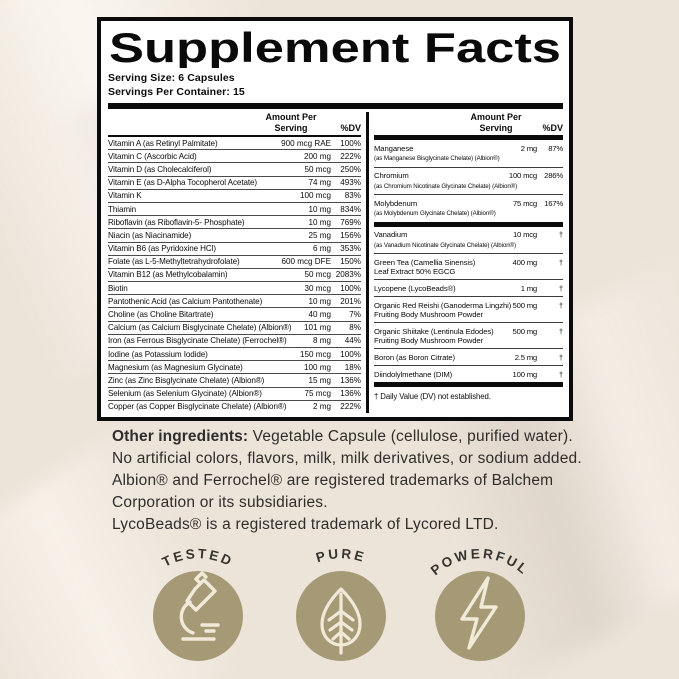 This screenshot has width=679, height=679. Describe the element at coordinates (315, 196) in the screenshot. I see `nutrient-amount: 100 mcg` at that location.